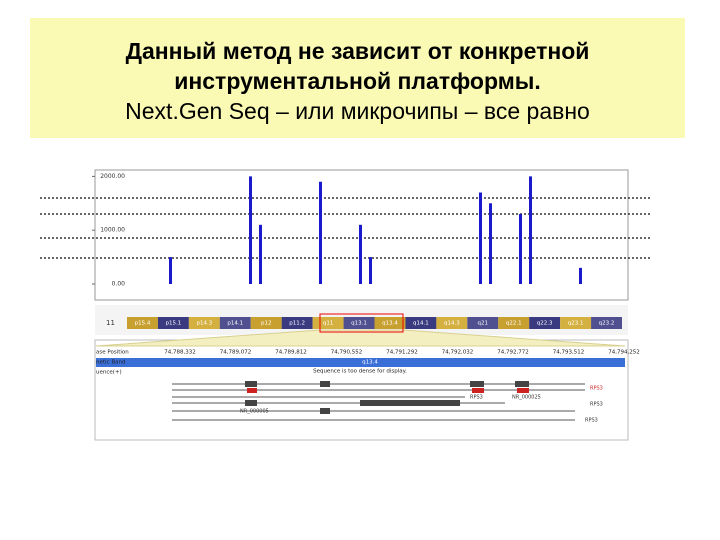  What do you see at coordinates (569, 353) in the screenshot?
I see `position-label: 74,793,512` at bounding box center [569, 353].